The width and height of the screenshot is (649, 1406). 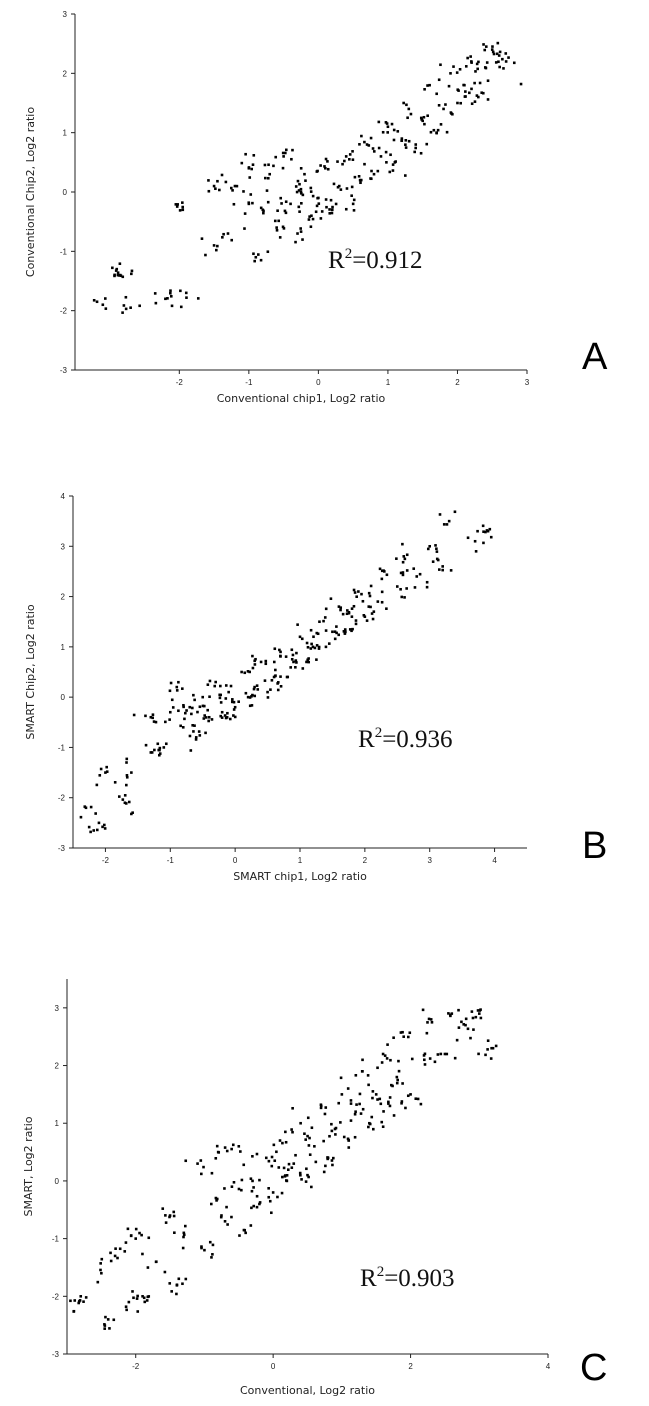 I want to click on x-tick-label: -2, so click(x=106, y=860).